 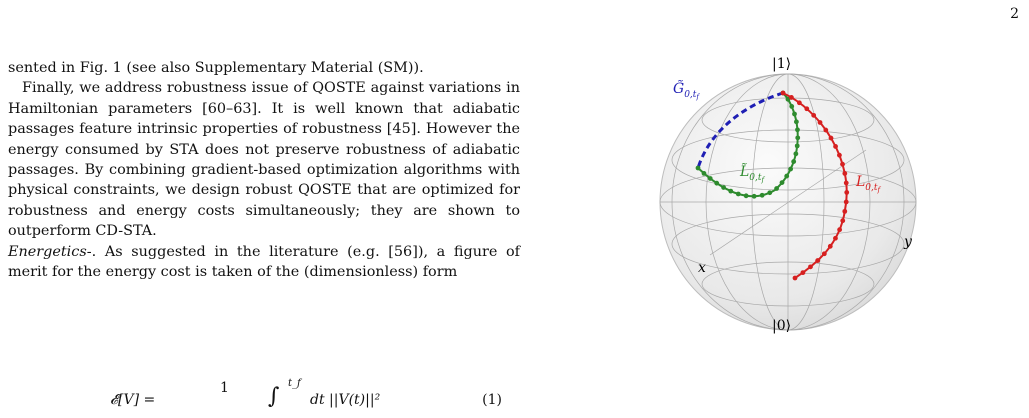 I want to click on energetics-heading: Energetics, so click(x=47, y=251).